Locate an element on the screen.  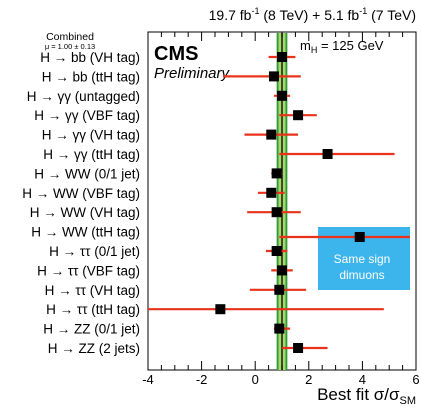
x-tick-label: 6 is located at coordinates (415, 379).